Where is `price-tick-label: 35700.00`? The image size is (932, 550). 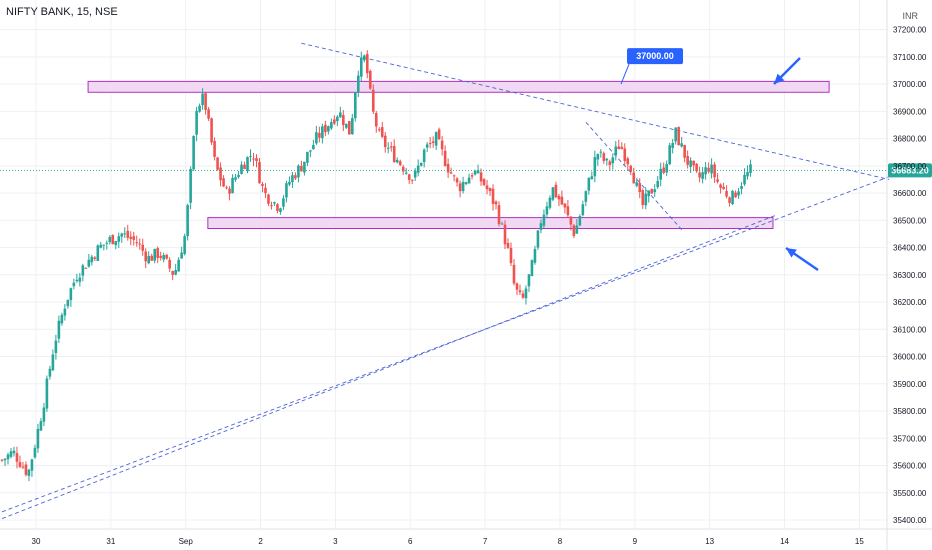
price-tick-label: 35700.00 is located at coordinates (910, 438).